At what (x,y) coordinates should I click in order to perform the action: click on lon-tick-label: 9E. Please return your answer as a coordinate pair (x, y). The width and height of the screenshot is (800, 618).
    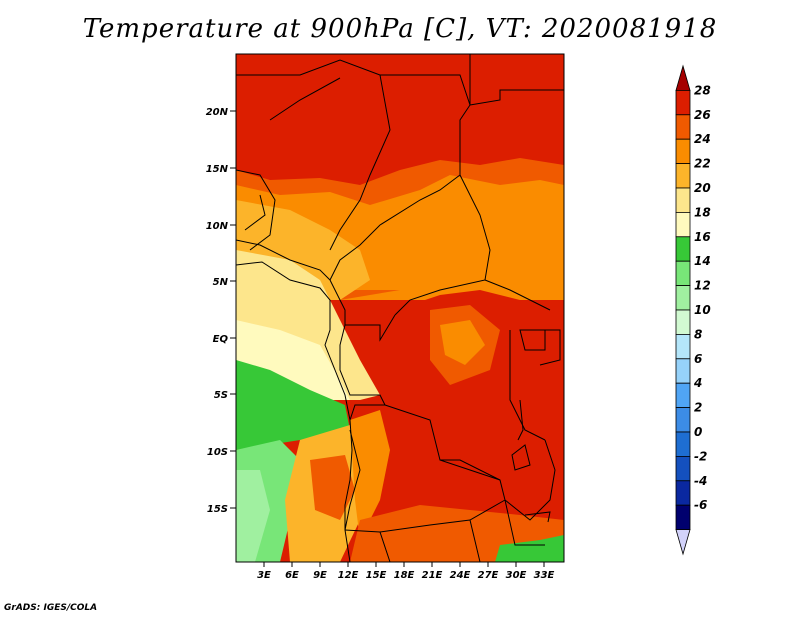
    Looking at the image, I should click on (320, 575).